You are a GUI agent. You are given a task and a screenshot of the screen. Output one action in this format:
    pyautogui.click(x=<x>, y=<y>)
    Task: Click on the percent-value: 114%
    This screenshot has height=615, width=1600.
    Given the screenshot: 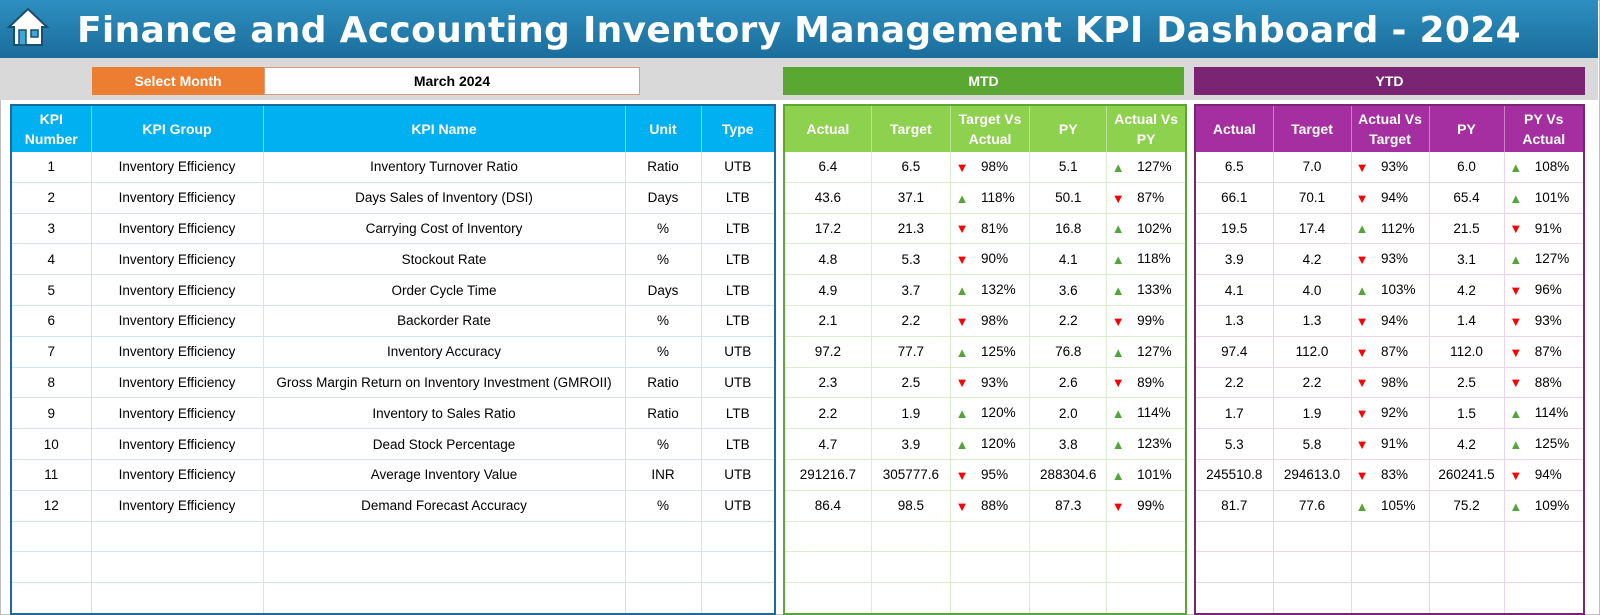 What is the action you would take?
    pyautogui.click(x=1154, y=413)
    